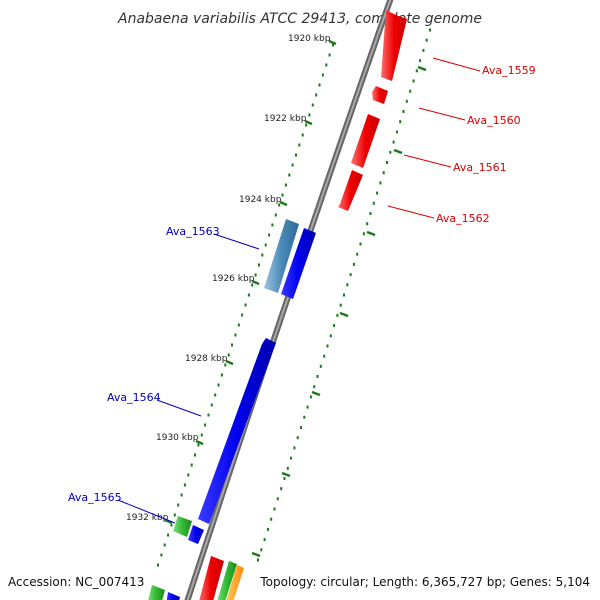 This screenshot has height=600, width=600. What do you see at coordinates (76, 582) in the screenshot?
I see `accession-text: Accession: NC_007413` at bounding box center [76, 582].